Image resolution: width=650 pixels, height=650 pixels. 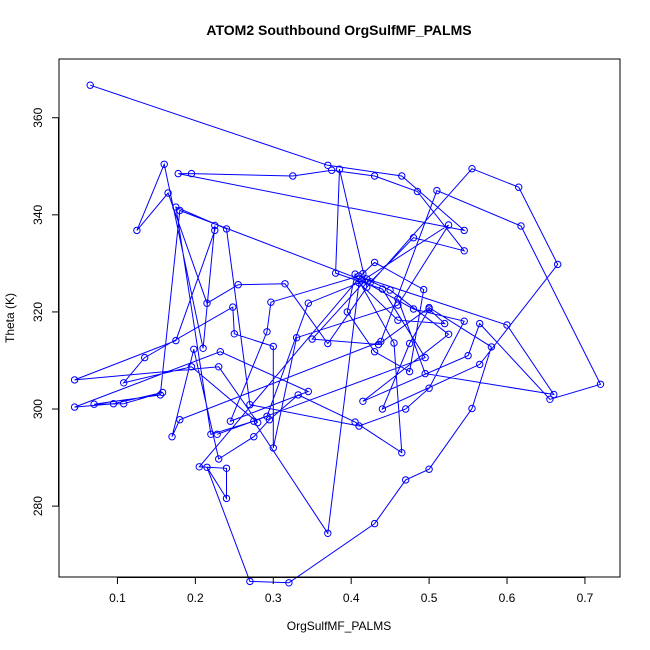 I want to click on x-tick-label: 0.7, so click(x=585, y=598).